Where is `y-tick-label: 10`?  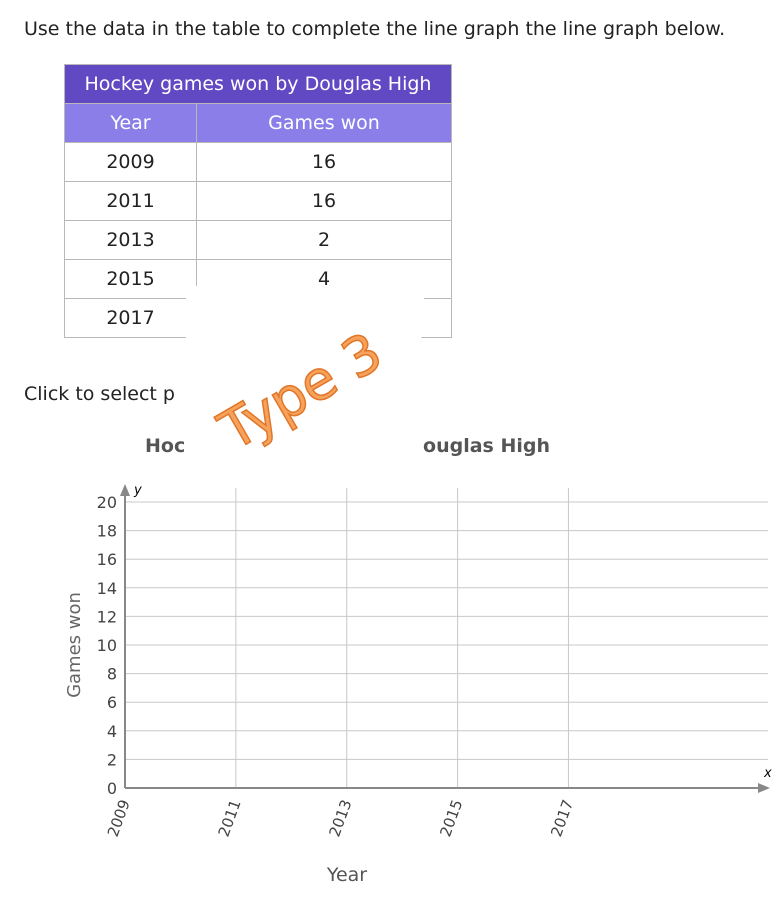 y-tick-label: 10 is located at coordinates (107, 645).